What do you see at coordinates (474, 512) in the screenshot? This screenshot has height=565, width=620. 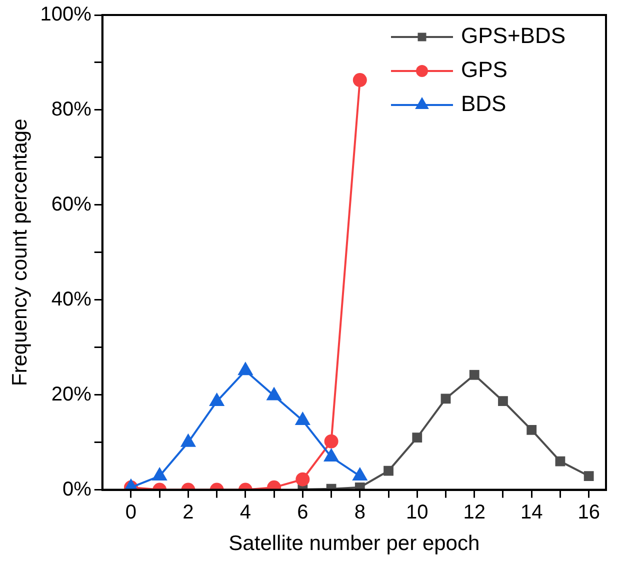 I see `x-tick-label: 12` at bounding box center [474, 512].